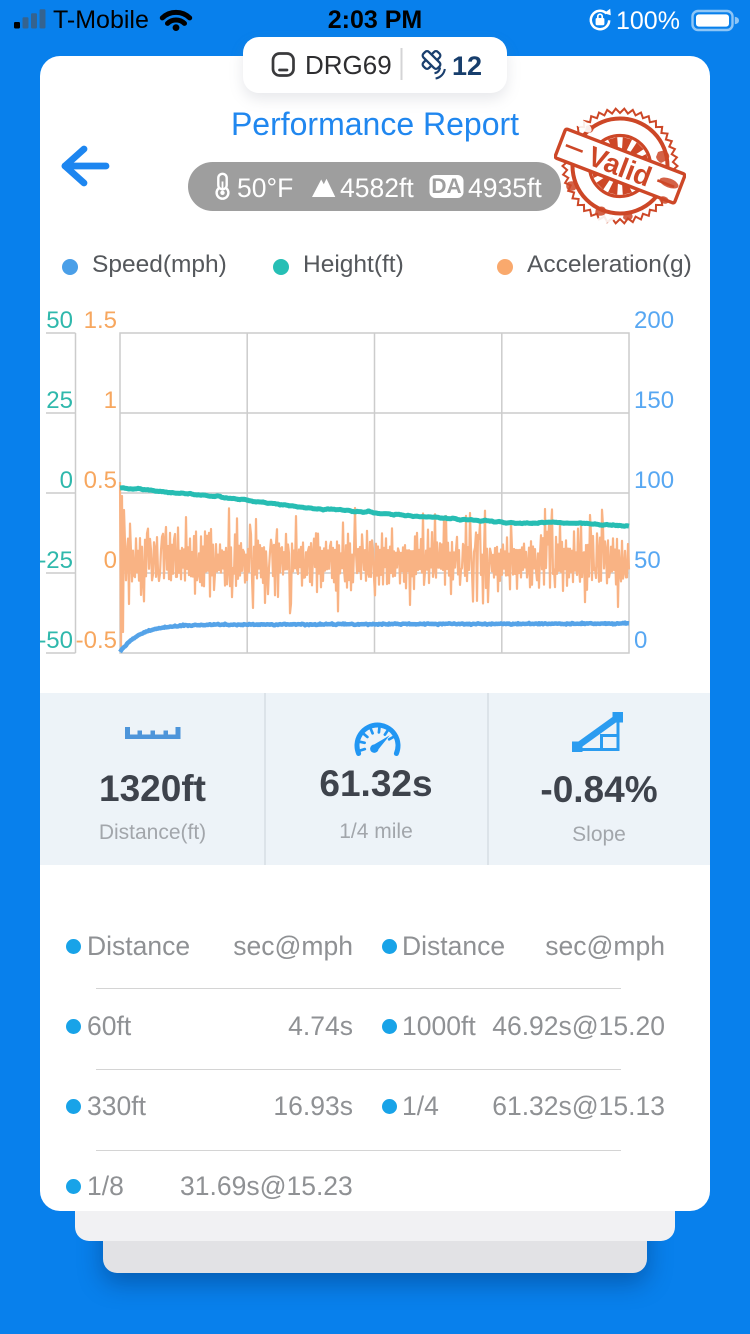 The height and width of the screenshot is (1334, 750). I want to click on svg-text: 25, so click(59, 400).